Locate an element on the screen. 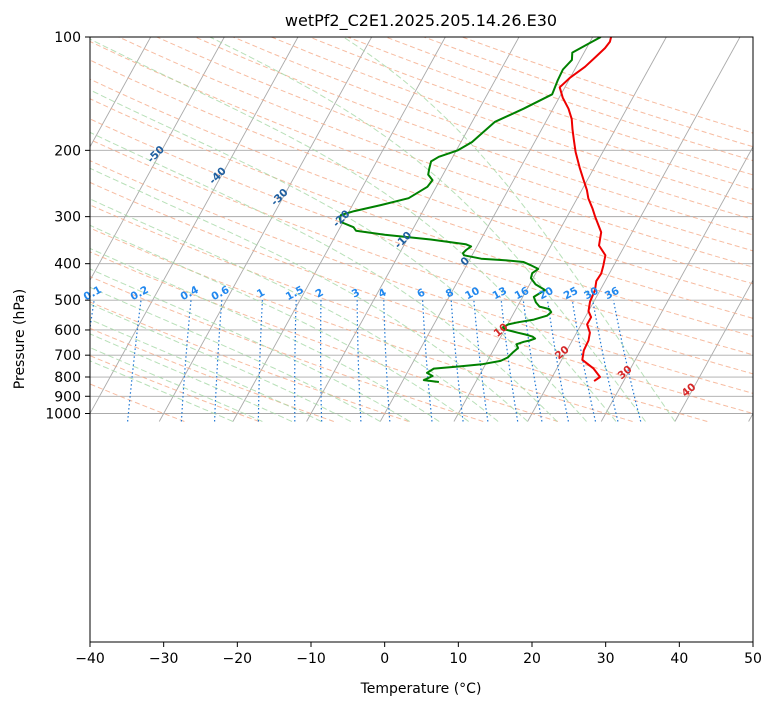  chart-title: wetPf2_C2E1.2025.205.14.26.E30 is located at coordinates (421, 21).